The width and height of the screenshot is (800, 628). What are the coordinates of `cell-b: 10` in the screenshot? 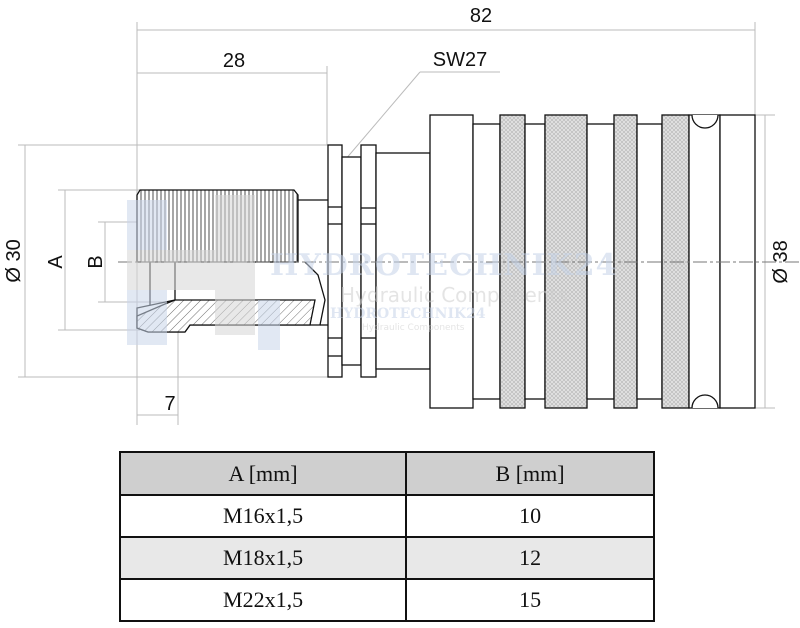 It's located at (530, 516).